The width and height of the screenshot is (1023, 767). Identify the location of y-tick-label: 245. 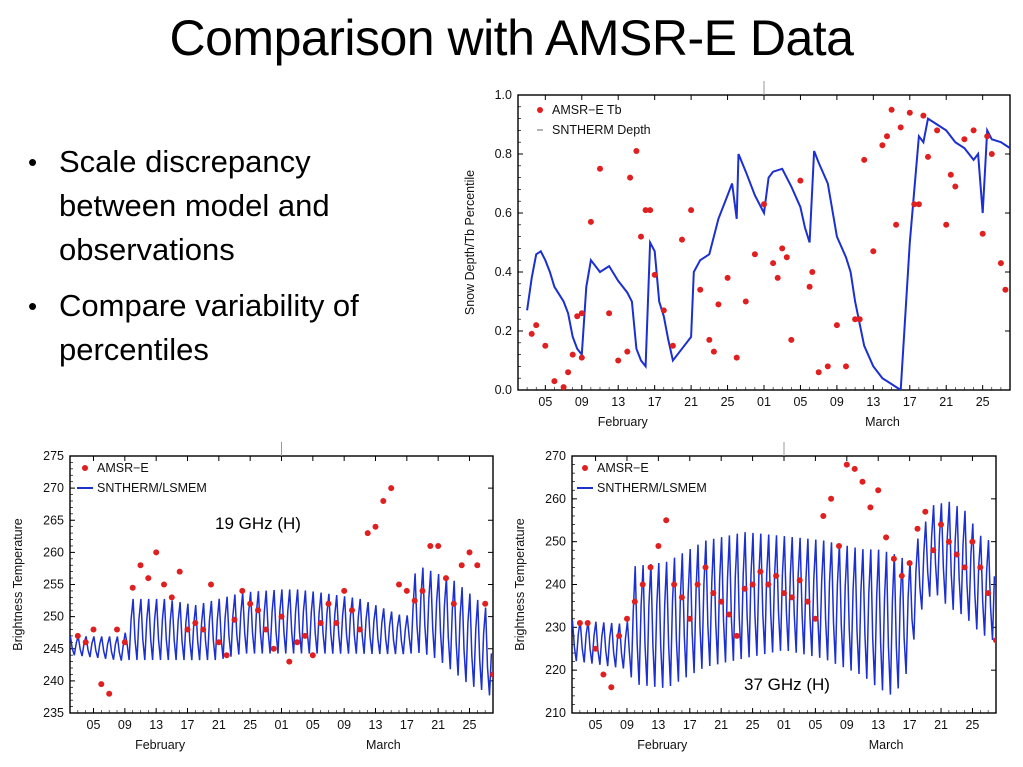
(53, 649).